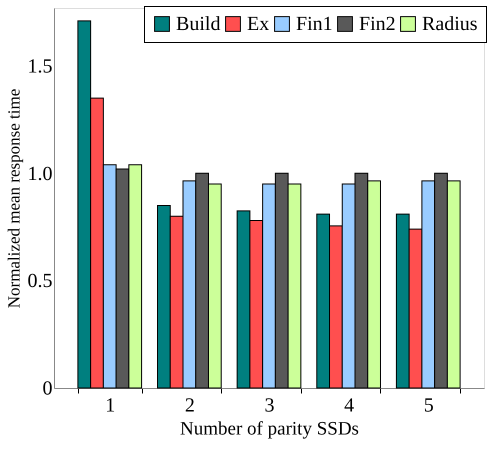 This screenshot has height=456, width=503. I want to click on x-tick-label: 3, so click(269, 405).